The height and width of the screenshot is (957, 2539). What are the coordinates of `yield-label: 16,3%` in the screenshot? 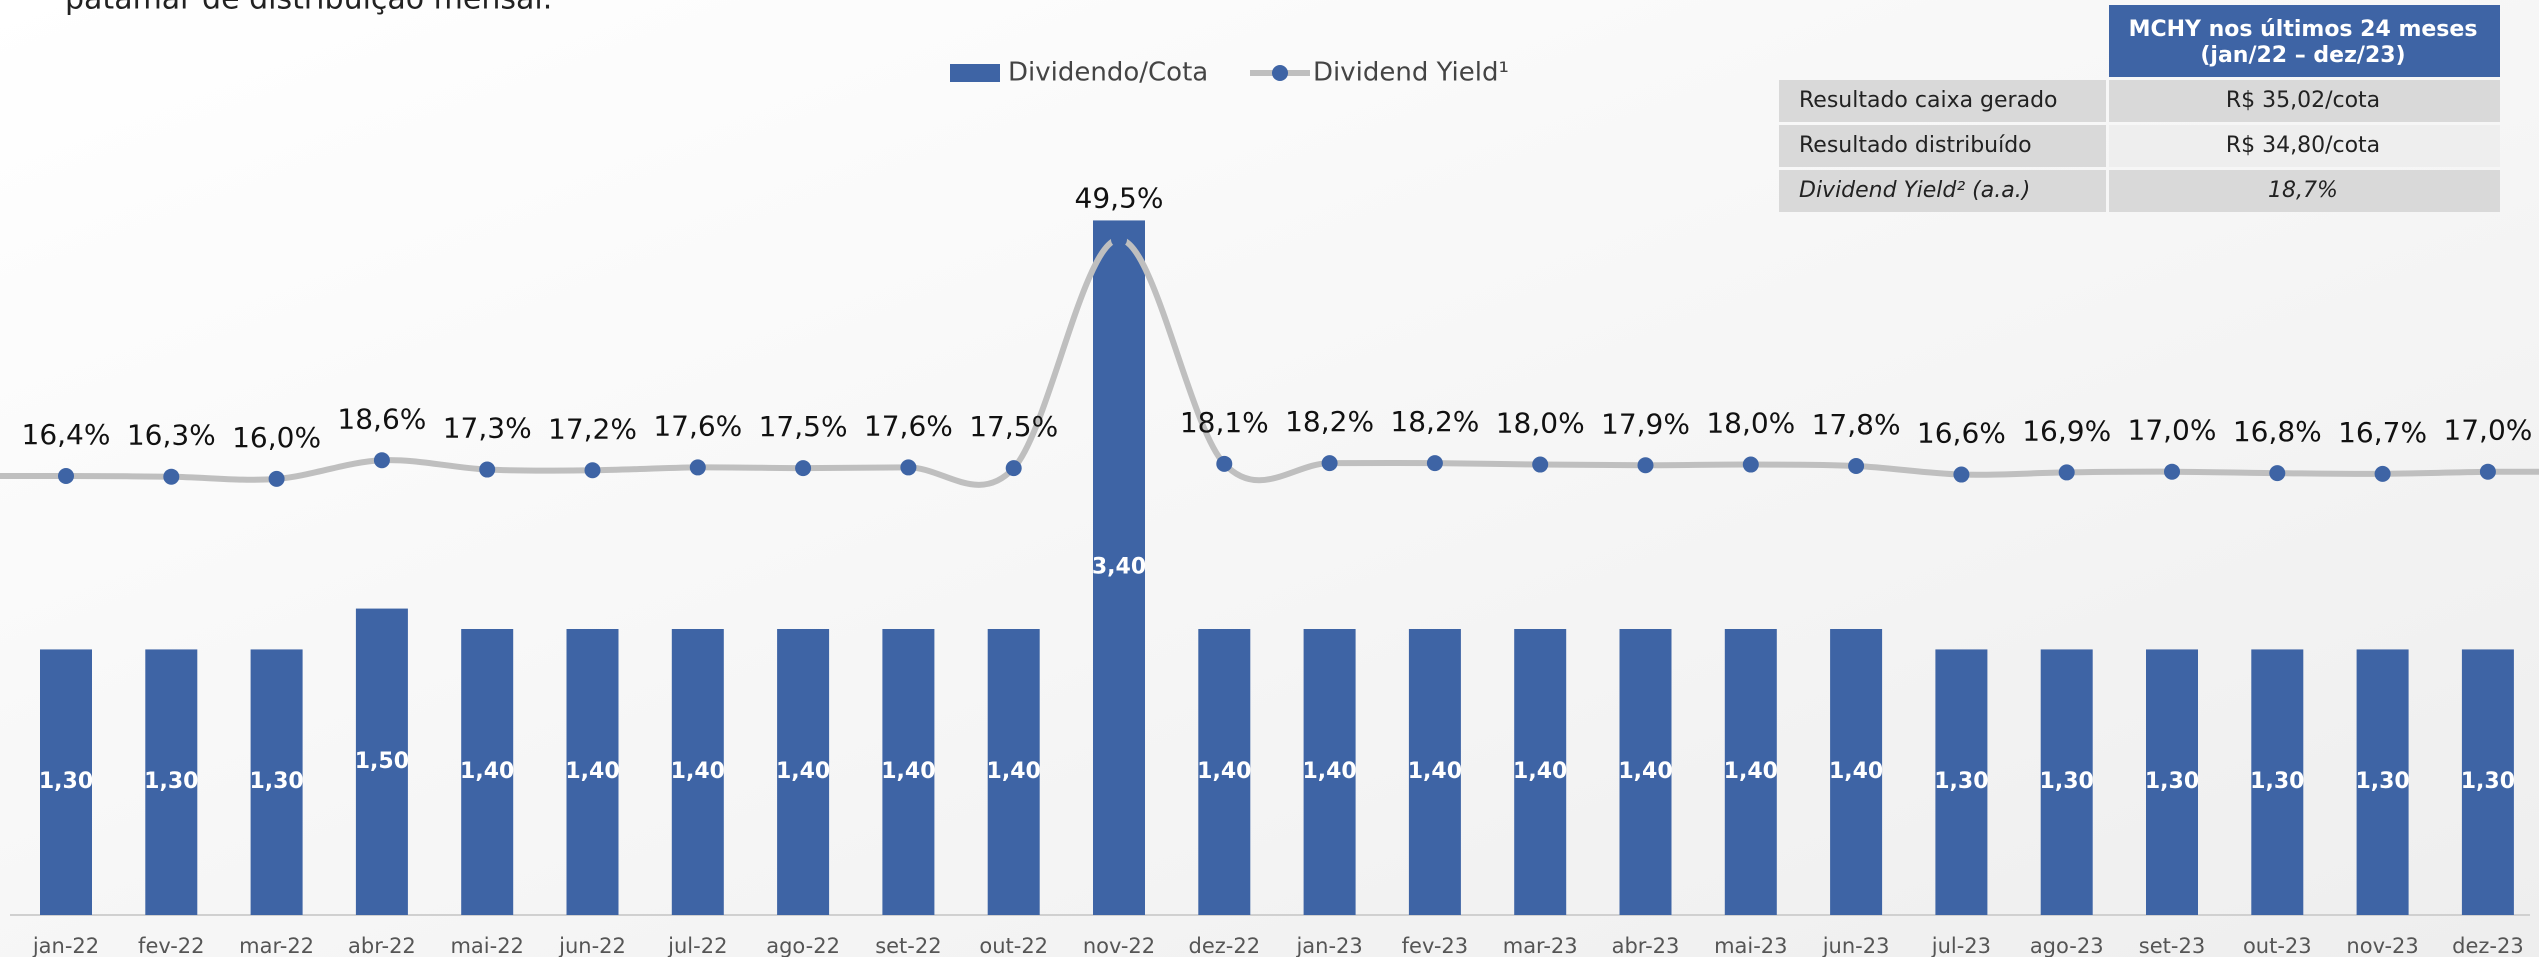 It's located at (171, 435).